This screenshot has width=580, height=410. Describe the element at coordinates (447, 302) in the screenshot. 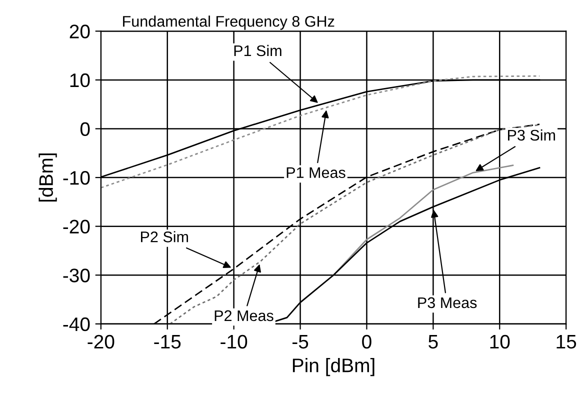

I see `annotation: P3 Meas` at that location.